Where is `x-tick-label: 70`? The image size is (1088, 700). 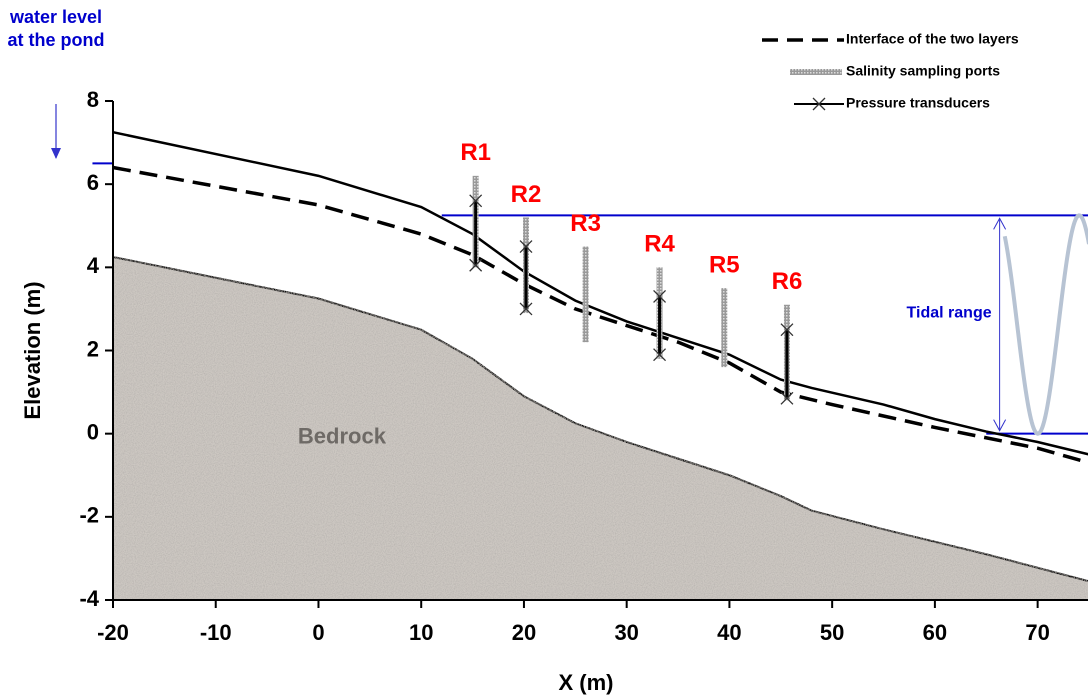 x-tick-label: 70 is located at coordinates (1037, 632).